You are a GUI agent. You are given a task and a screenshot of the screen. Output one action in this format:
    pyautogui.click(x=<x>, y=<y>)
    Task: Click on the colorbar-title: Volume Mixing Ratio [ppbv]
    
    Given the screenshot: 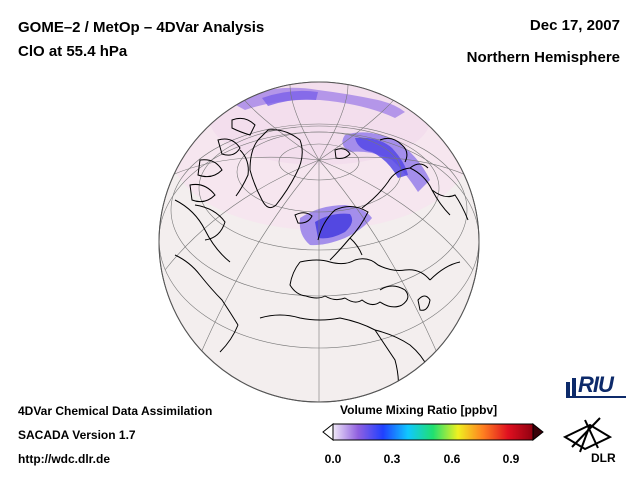 What is the action you would take?
    pyautogui.click(x=419, y=410)
    